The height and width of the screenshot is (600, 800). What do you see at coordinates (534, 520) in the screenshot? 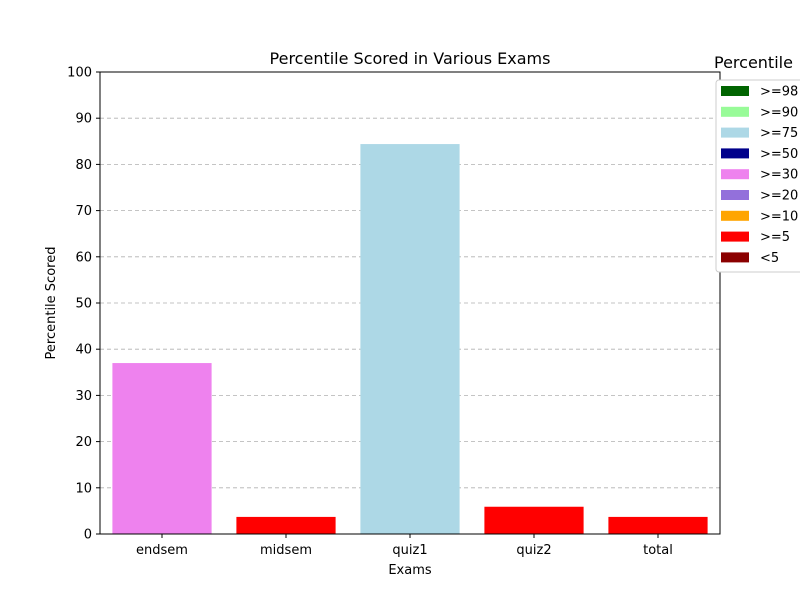
I see `bar-quiz2` at bounding box center [534, 520].